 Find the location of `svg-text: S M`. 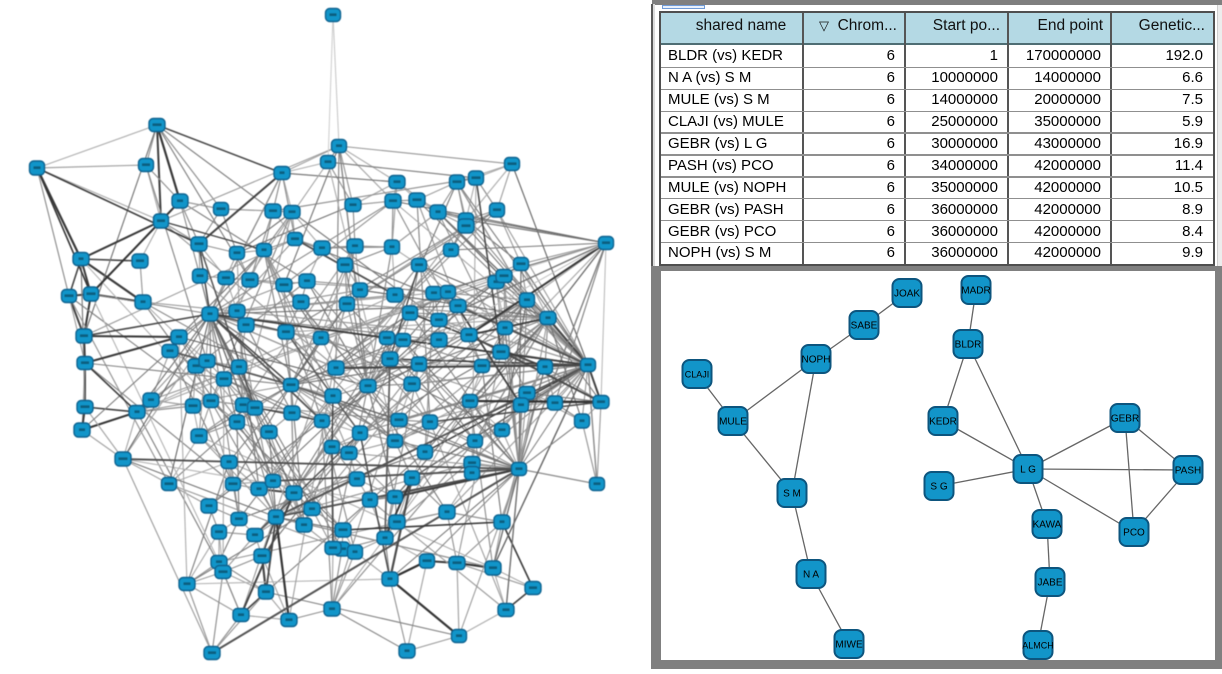

svg-text: S M is located at coordinates (792, 494).